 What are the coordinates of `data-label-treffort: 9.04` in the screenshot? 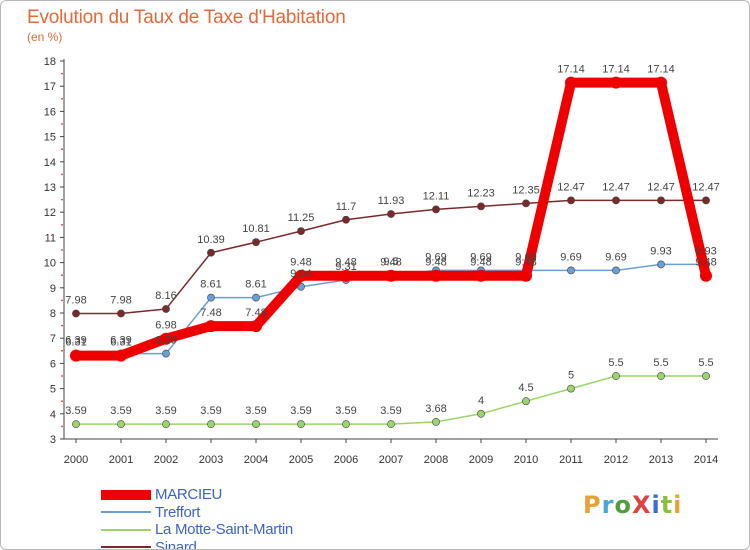 It's located at (300, 274).